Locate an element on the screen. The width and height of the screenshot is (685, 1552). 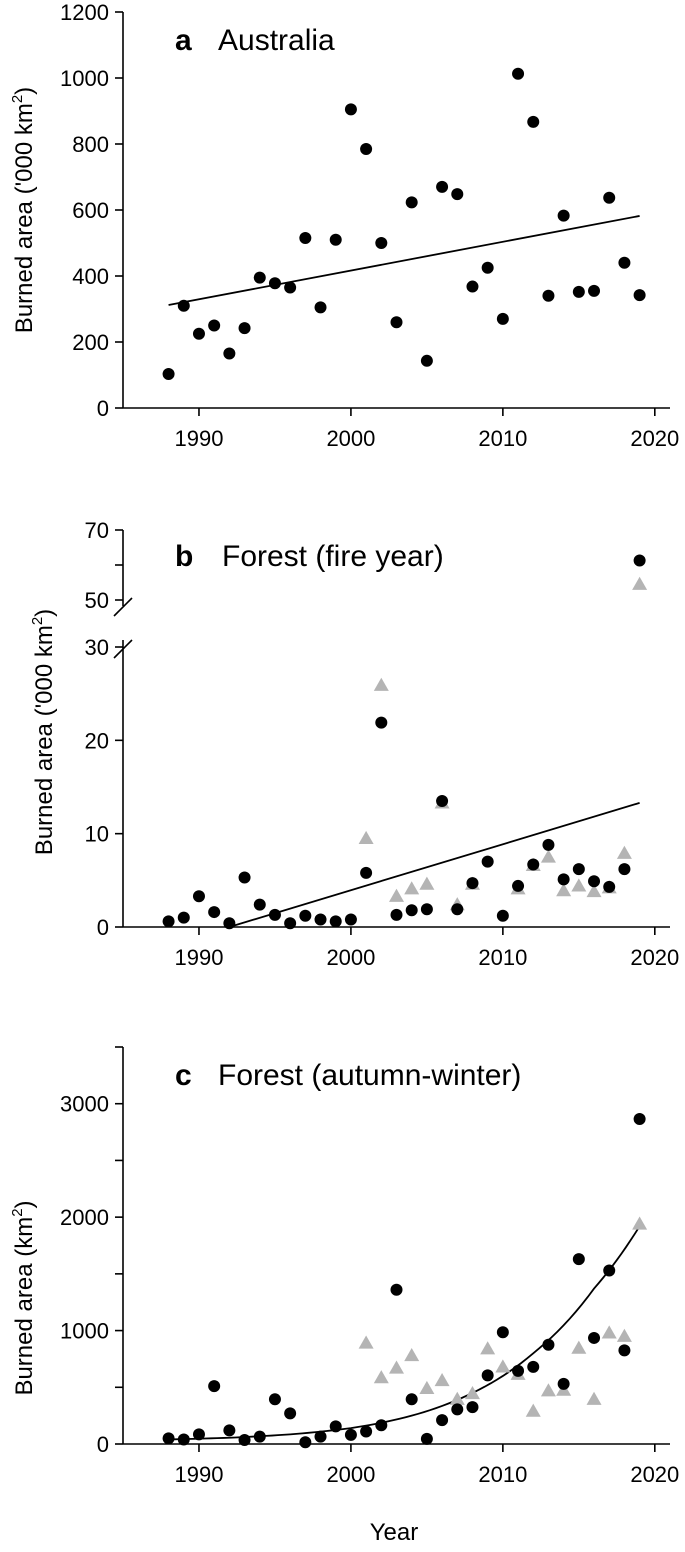
panel-c-x-tick-label: 2020 is located at coordinates (654, 1474).